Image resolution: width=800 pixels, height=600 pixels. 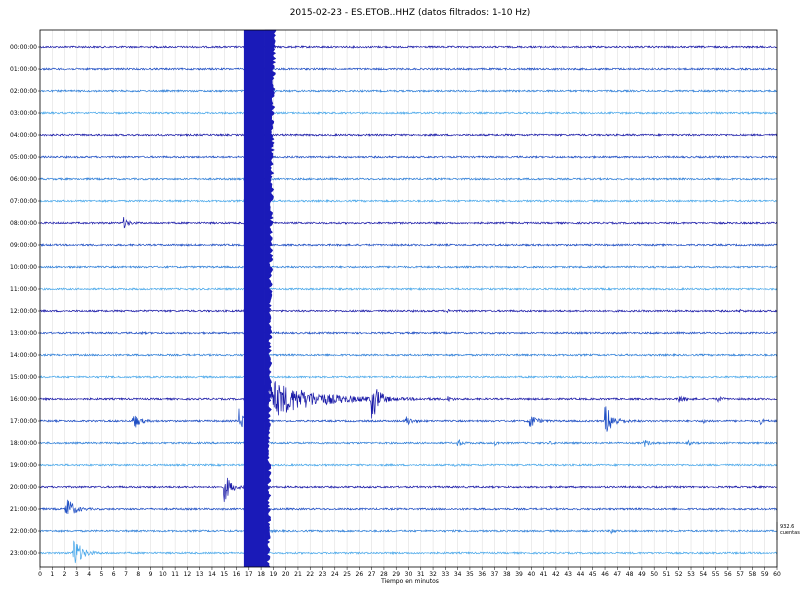 I want to click on x-tick-label-60: 60, so click(x=777, y=574).